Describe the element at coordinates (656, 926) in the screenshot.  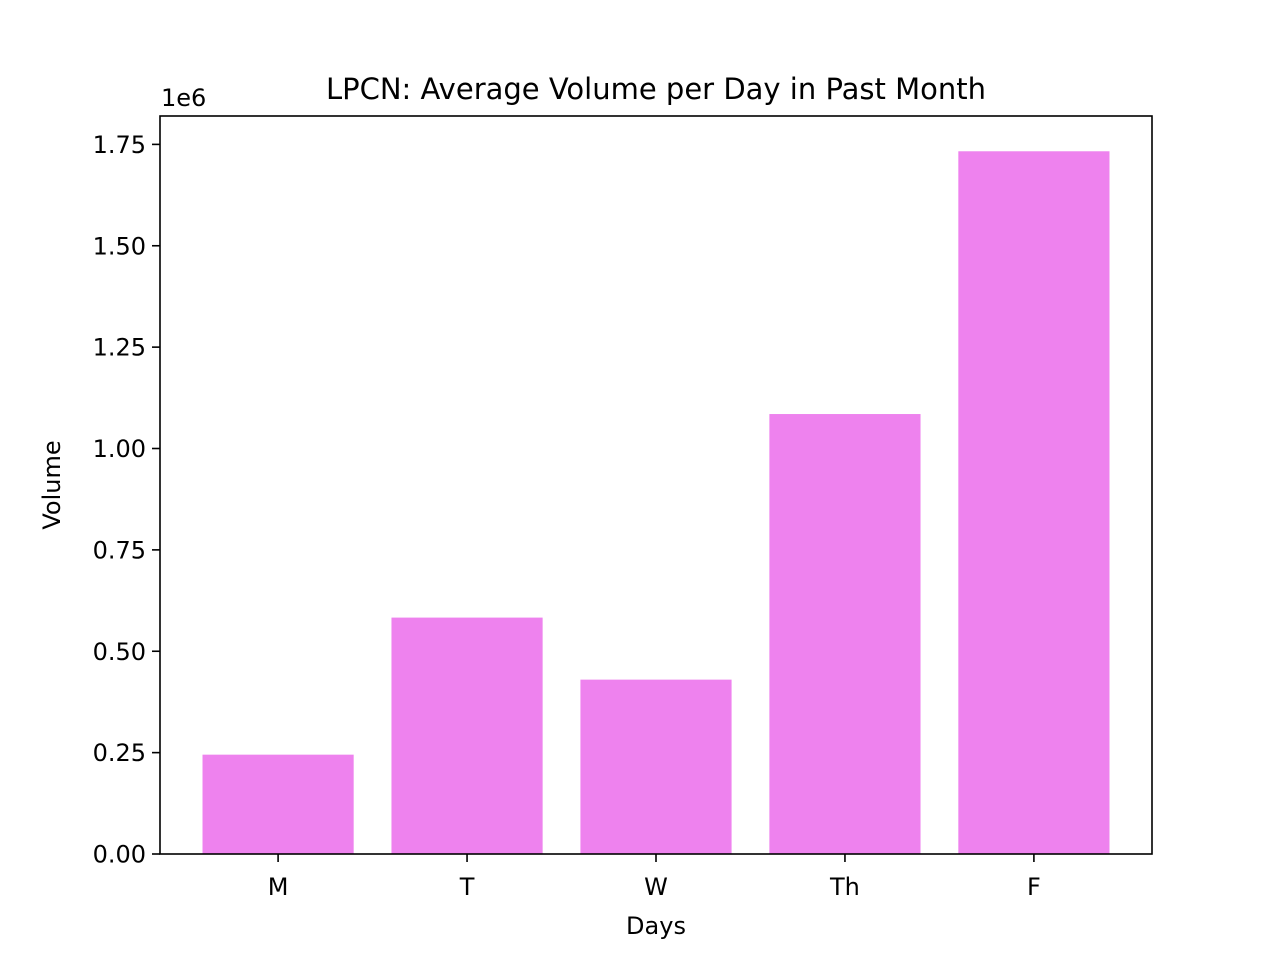
I see `x-axis-label: Days` at that location.